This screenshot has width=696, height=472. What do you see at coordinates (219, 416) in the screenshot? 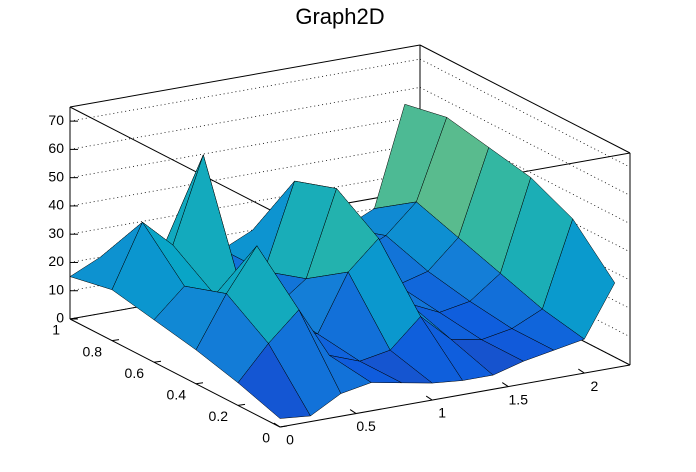
I see `y-tick-label: 0.2` at bounding box center [219, 416].